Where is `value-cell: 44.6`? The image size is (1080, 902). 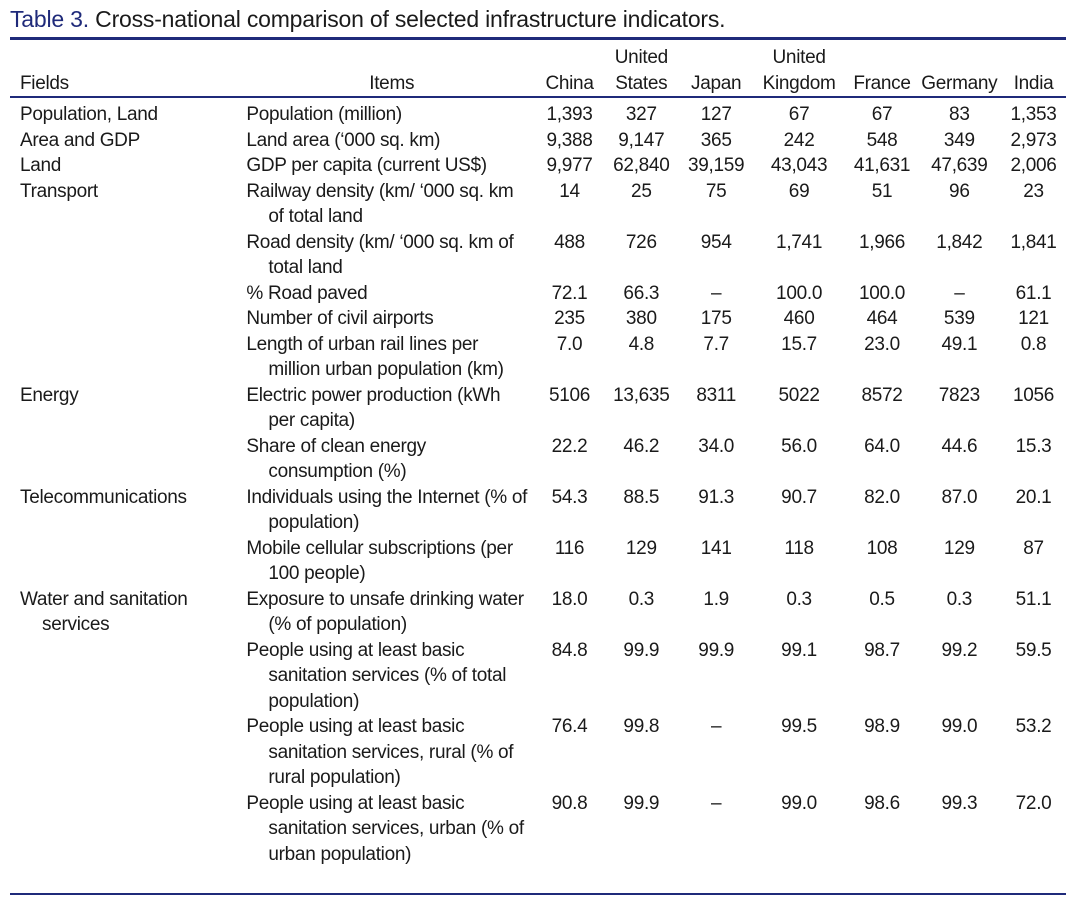 value-cell: 44.6 is located at coordinates (959, 446).